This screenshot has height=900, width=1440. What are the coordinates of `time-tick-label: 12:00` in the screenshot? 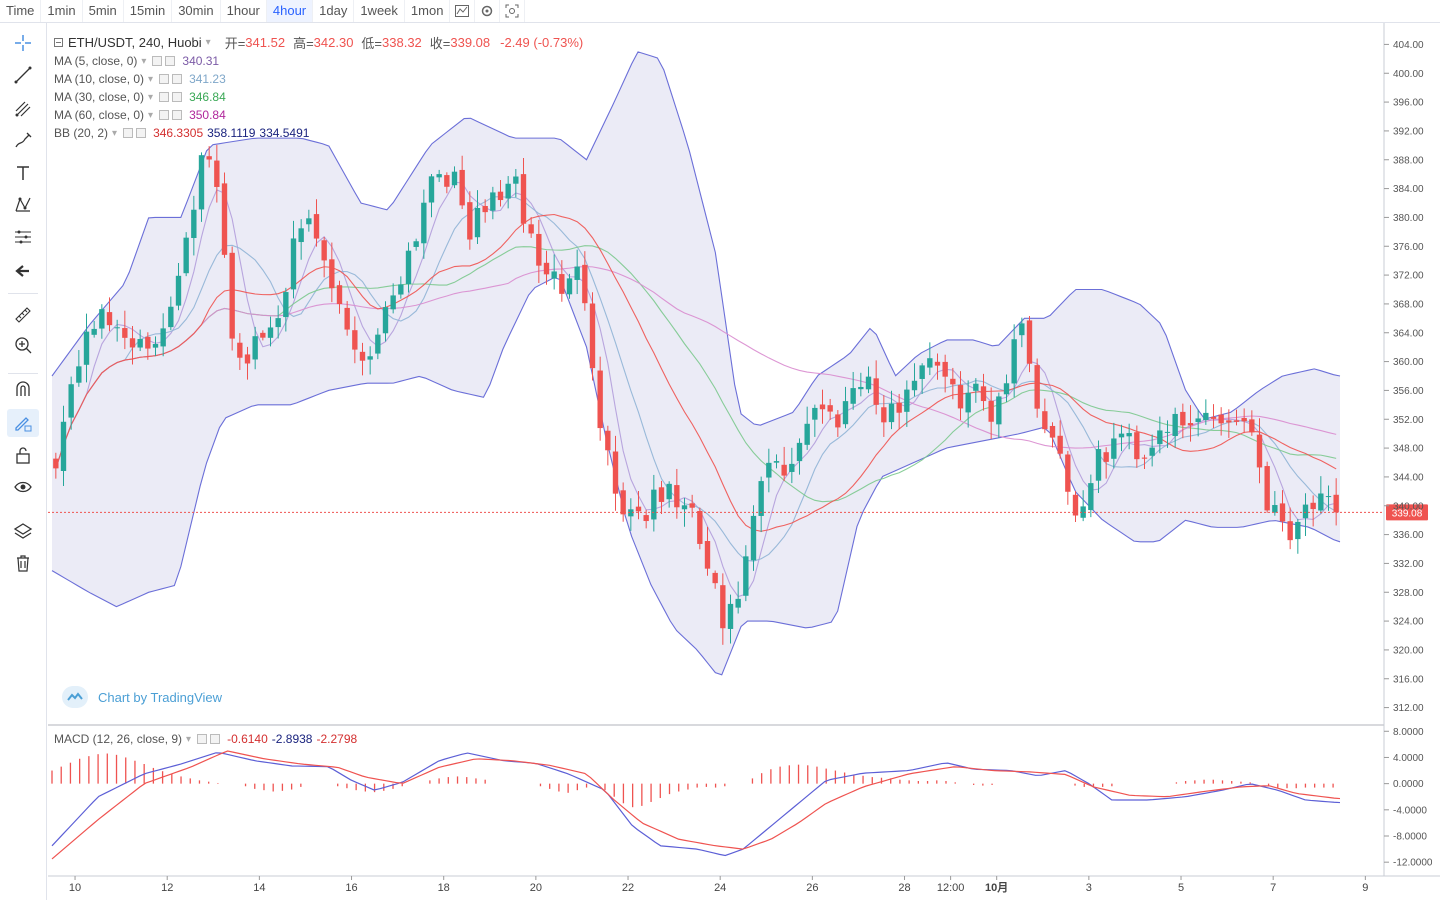 It's located at (951, 888).